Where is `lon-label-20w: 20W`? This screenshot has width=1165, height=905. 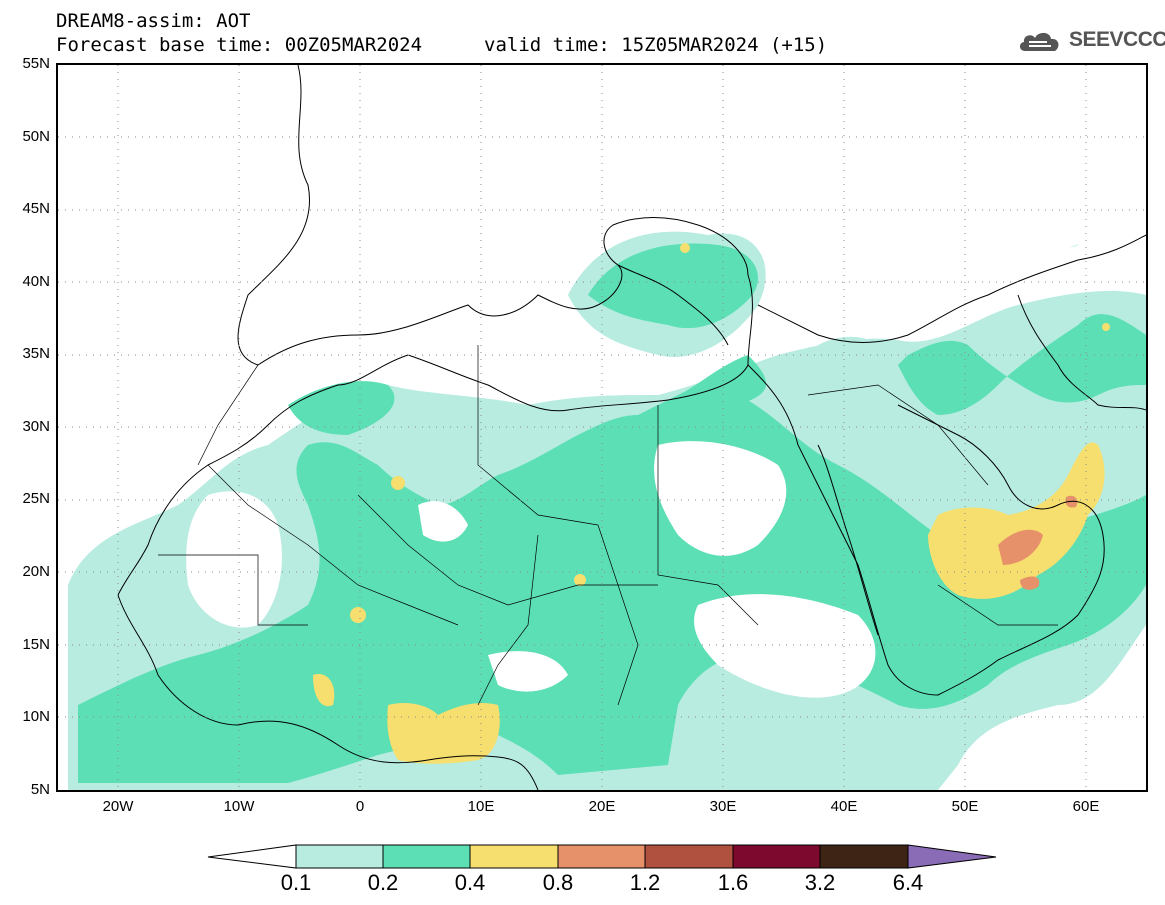 lon-label-20w: 20W is located at coordinates (118, 806).